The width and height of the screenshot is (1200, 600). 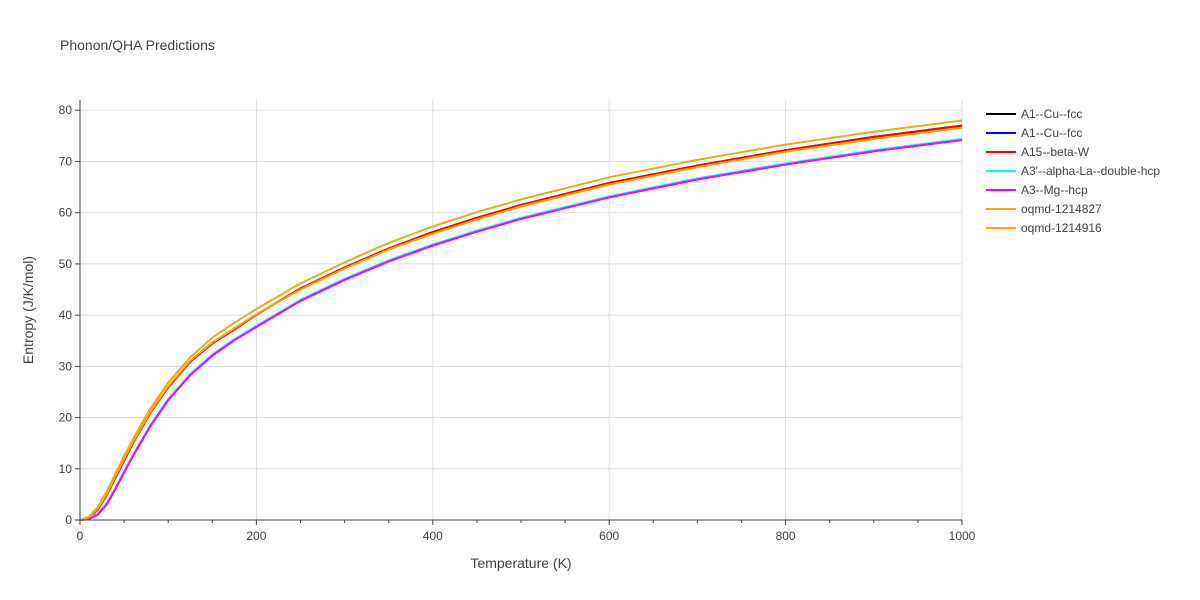 I want to click on legend-label: oqmd-1214916, so click(x=1061, y=228).